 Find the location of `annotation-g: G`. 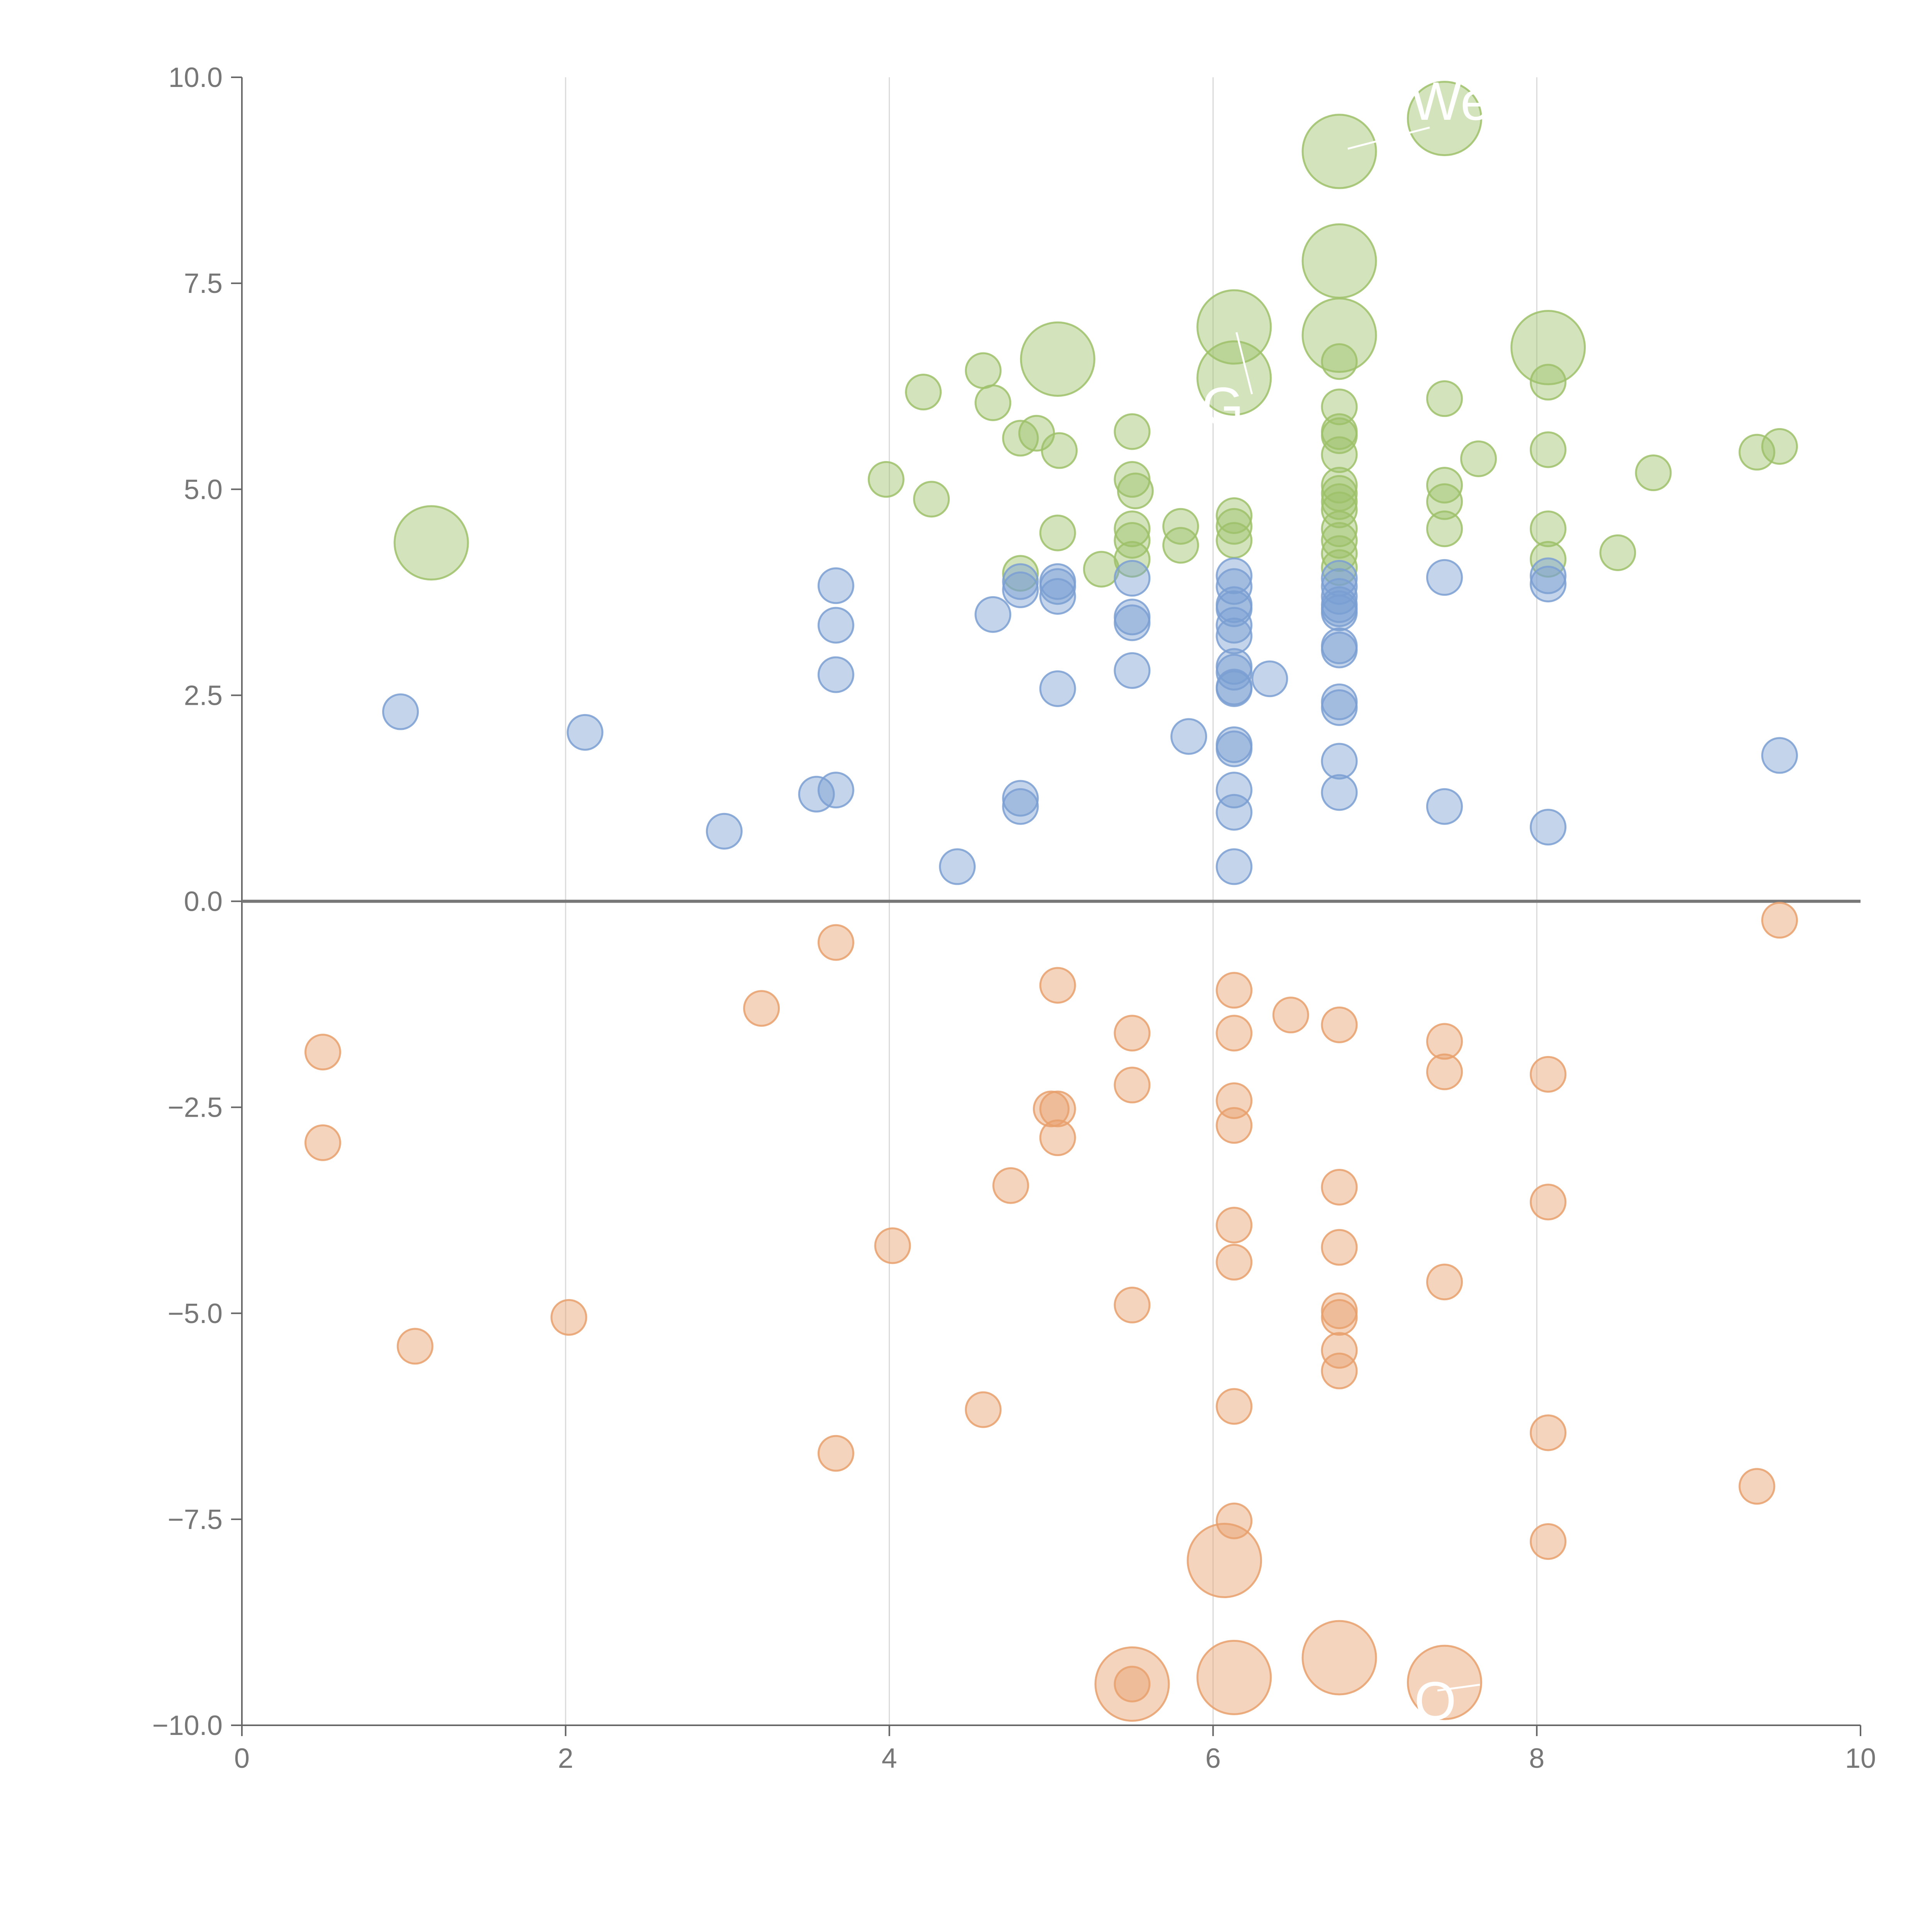

annotation-g: G is located at coordinates (1223, 407).